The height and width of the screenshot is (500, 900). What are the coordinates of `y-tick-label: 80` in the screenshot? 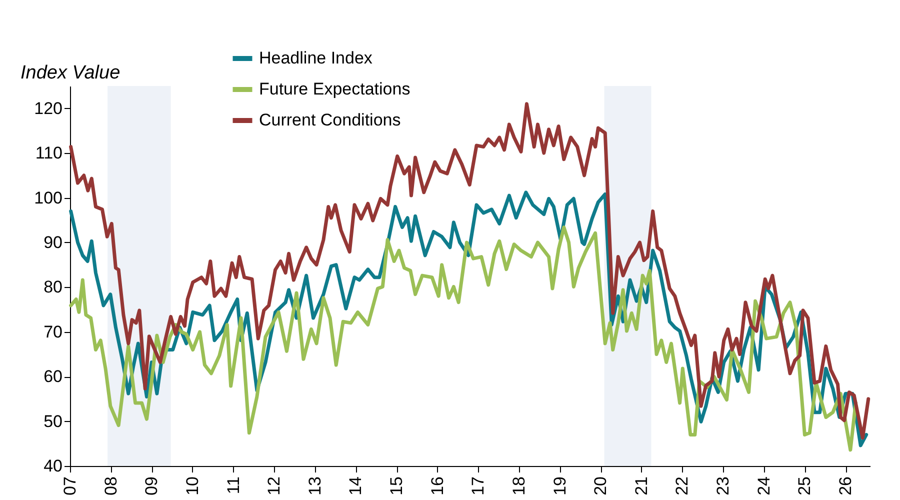 It's located at (53, 287).